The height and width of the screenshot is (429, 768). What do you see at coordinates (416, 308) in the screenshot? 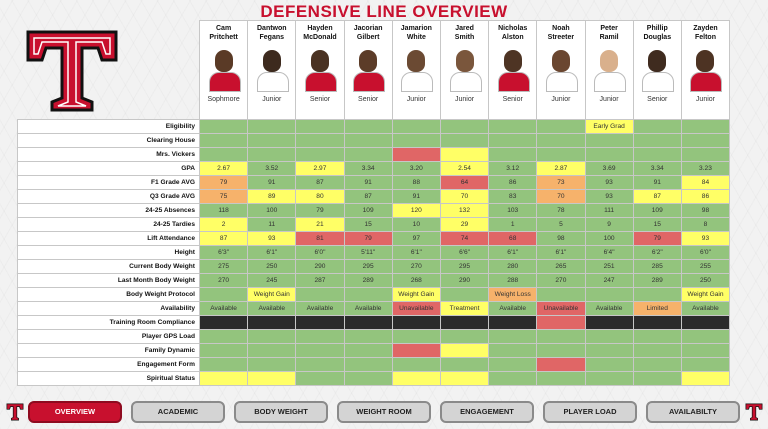
I see `data-cell: Unavailable` at bounding box center [416, 308].